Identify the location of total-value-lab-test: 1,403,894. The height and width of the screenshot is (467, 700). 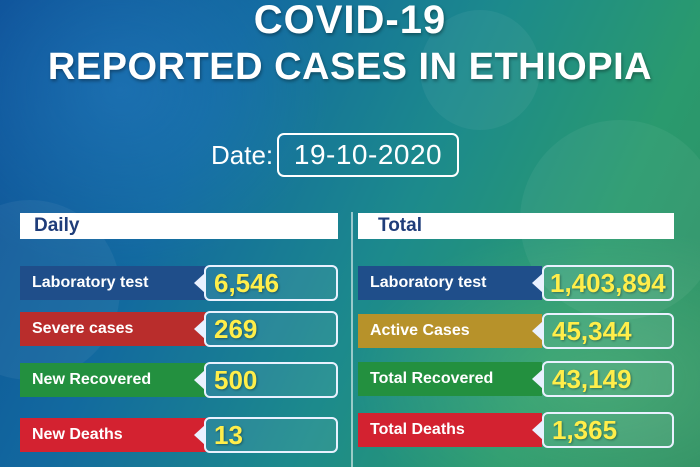
(608, 283).